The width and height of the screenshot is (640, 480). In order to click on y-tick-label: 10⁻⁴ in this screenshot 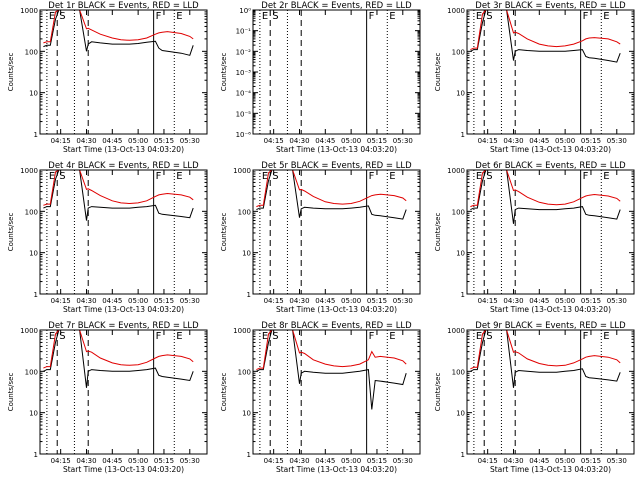, I will do `click(244, 94)`.